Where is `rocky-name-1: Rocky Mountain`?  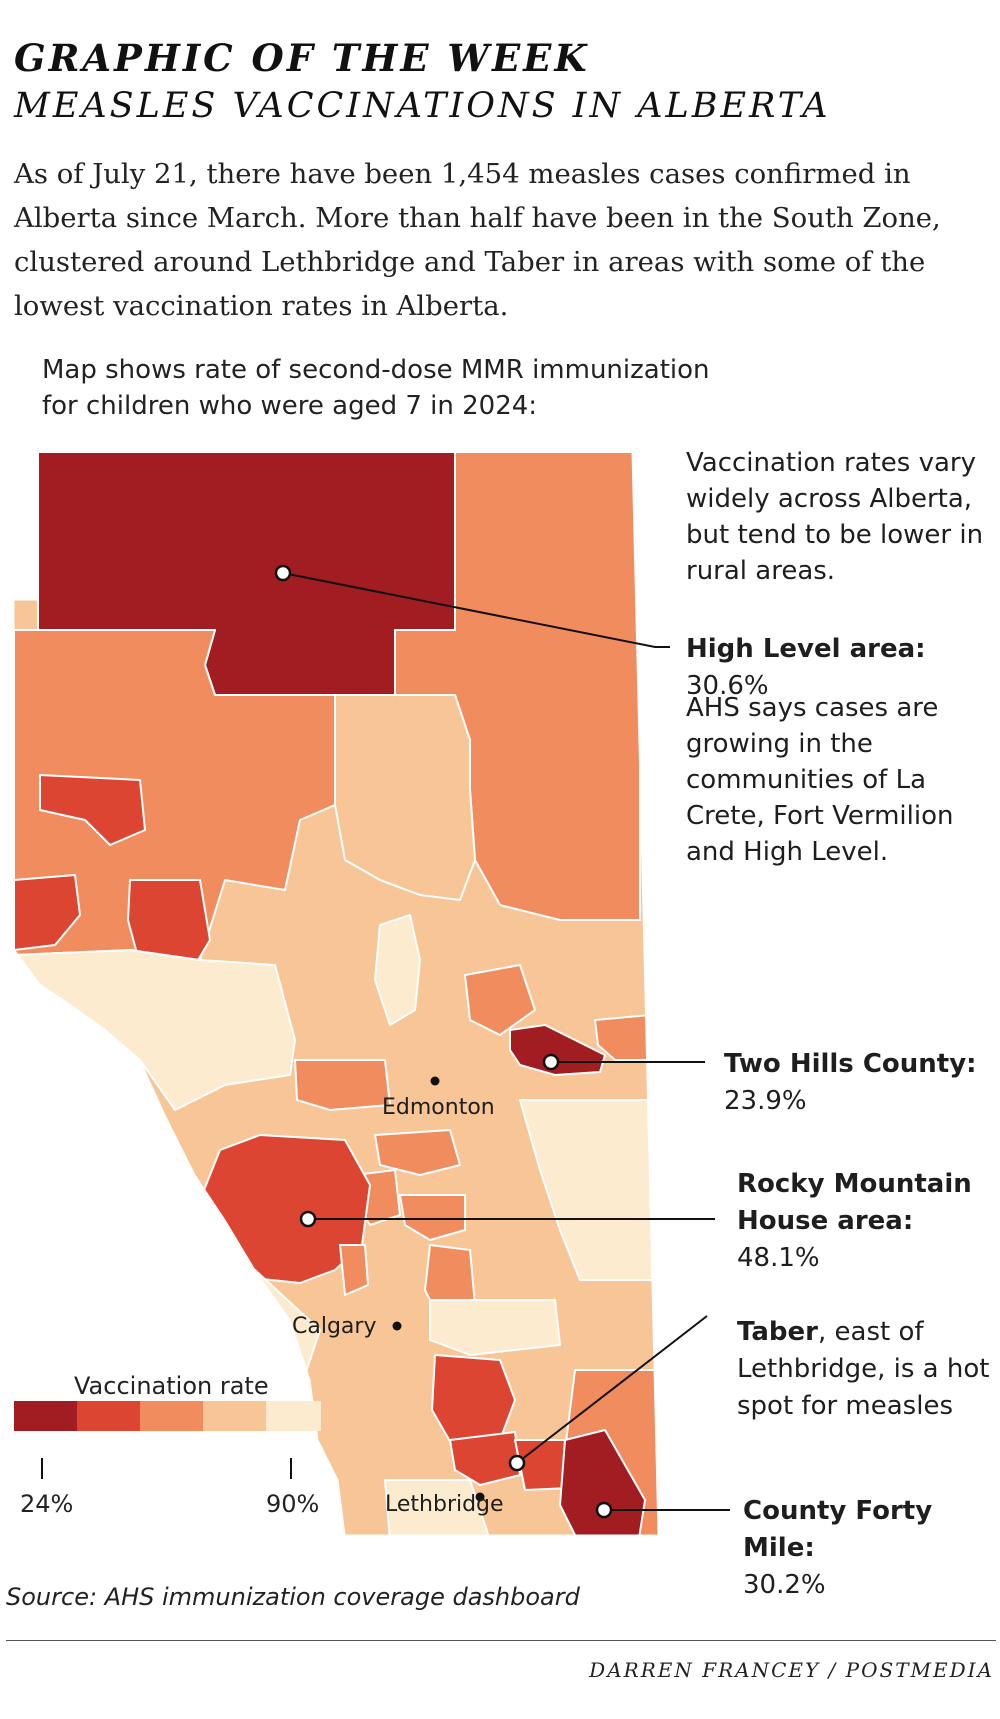
rocky-name-1: Rocky Mountain is located at coordinates (854, 1184).